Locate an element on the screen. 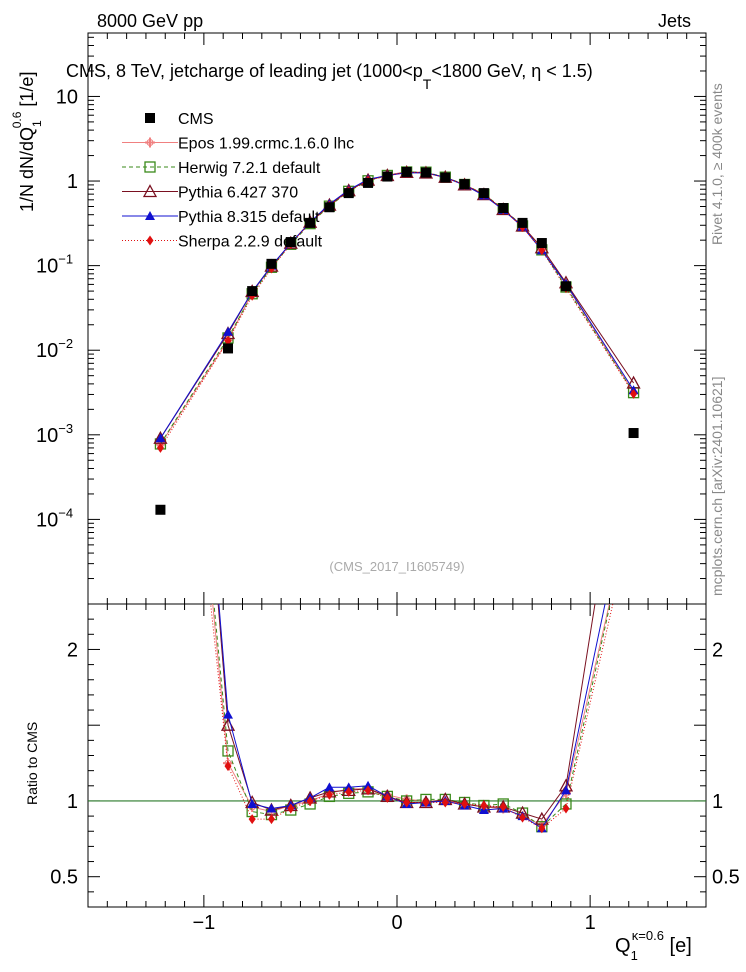 The image size is (746, 972). ratio-tick-label-right: 1 is located at coordinates (717, 802).